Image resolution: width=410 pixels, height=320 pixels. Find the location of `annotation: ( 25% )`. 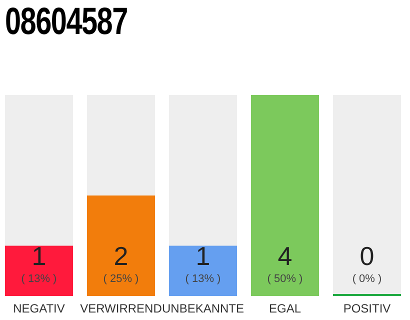

annotation: ( 25% ) is located at coordinates (121, 279).